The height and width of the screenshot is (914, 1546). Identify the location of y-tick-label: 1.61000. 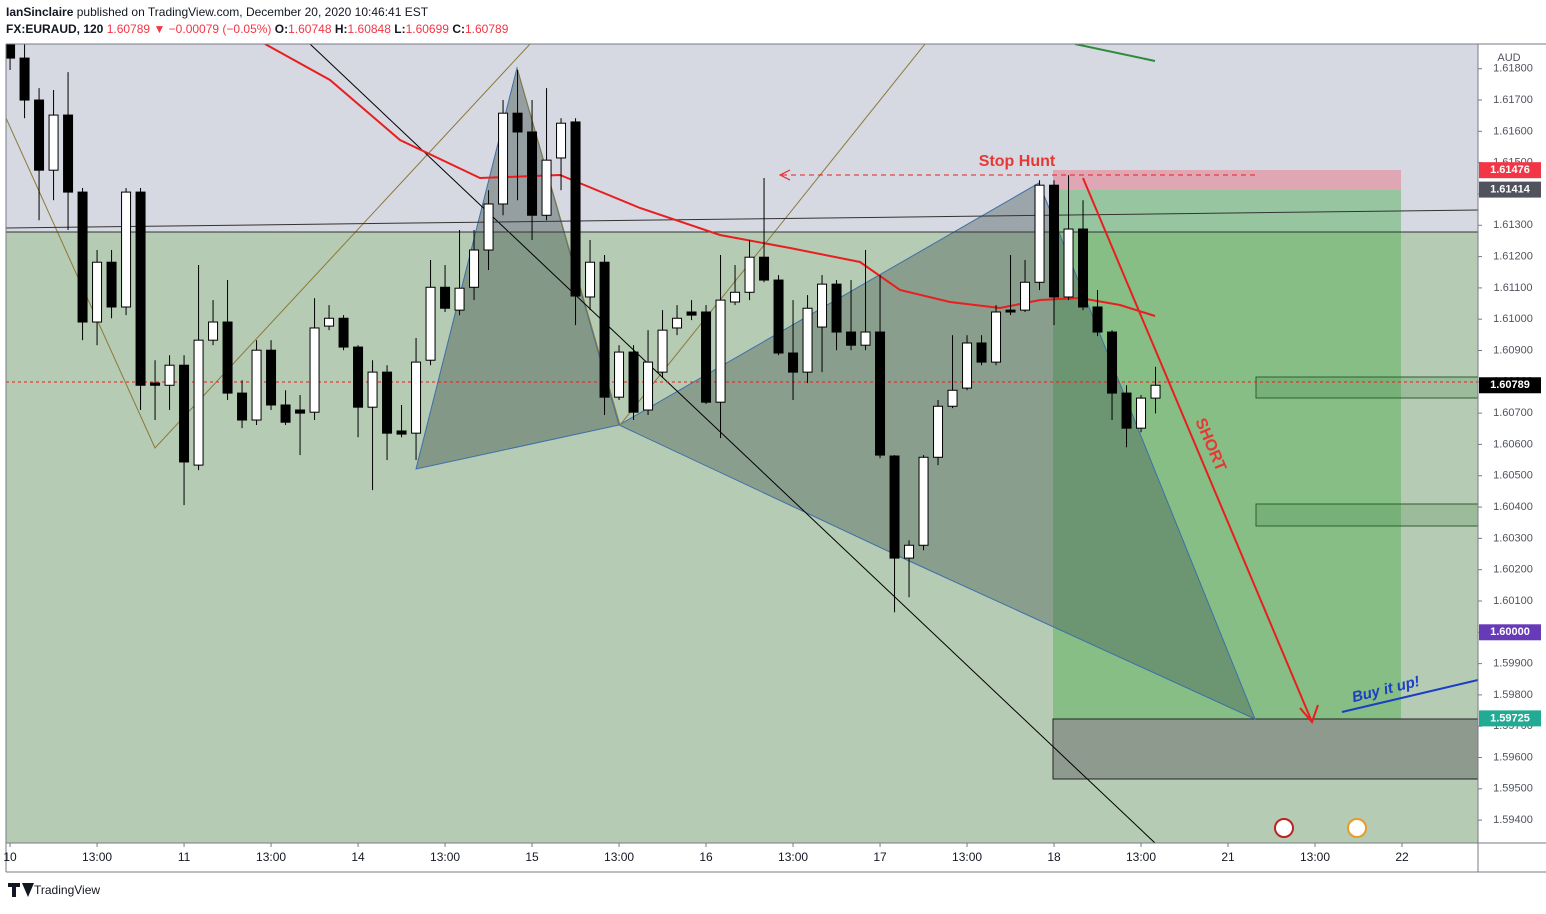
(1513, 319).